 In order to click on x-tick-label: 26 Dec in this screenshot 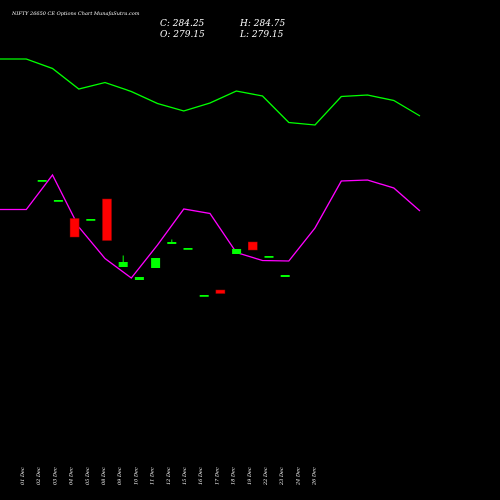, I will do `click(315, 476)`.